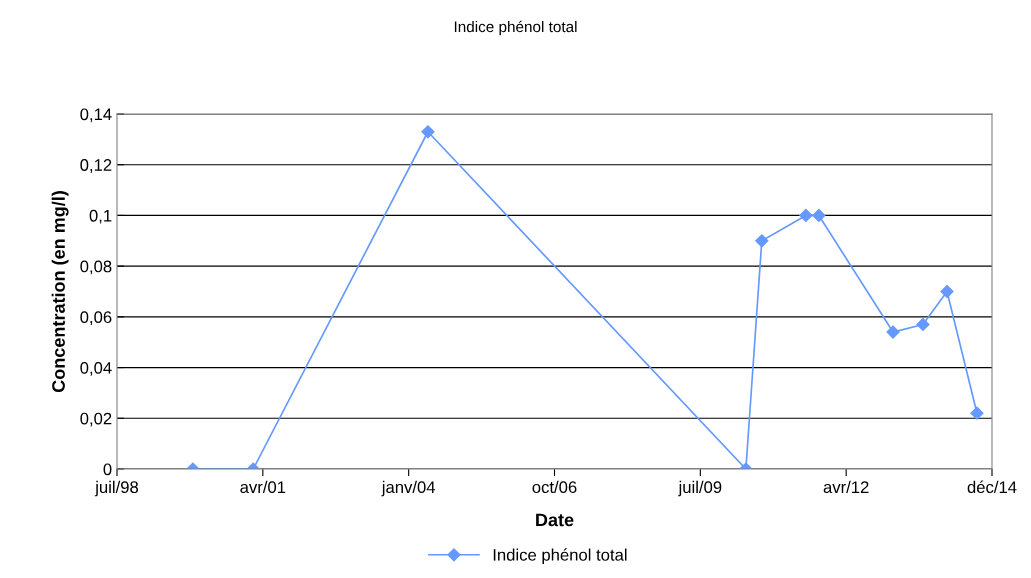 This screenshot has width=1031, height=578. Describe the element at coordinates (96, 318) in the screenshot. I see `y-tick-label: 0,06` at that location.